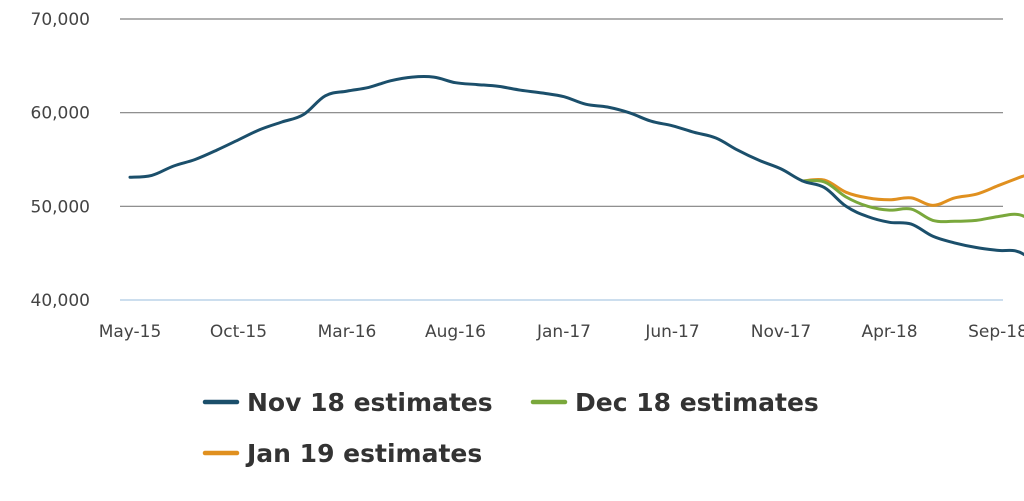 The height and width of the screenshot is (501, 1024). I want to click on series-line-dec-18-estimates, so click(912, 201).